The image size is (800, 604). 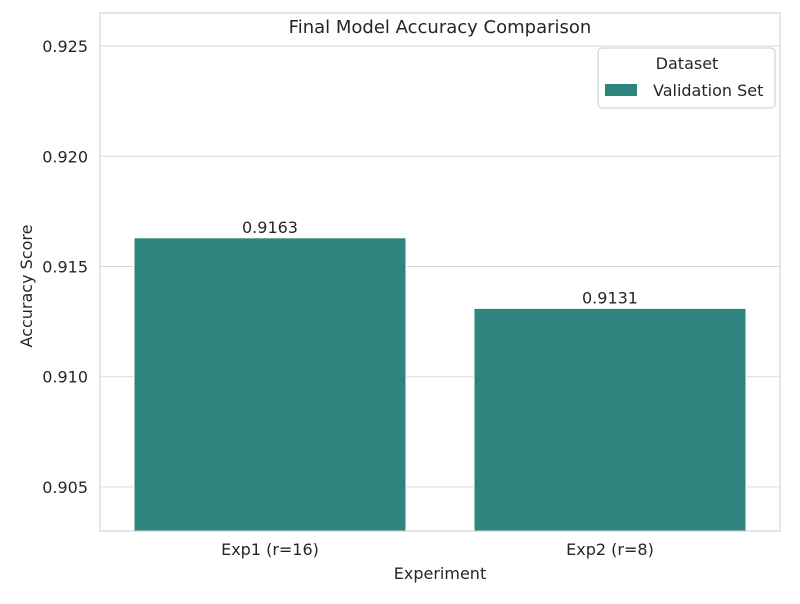 I want to click on data-labels: 0.9163 0.9131, so click(x=440, y=263).